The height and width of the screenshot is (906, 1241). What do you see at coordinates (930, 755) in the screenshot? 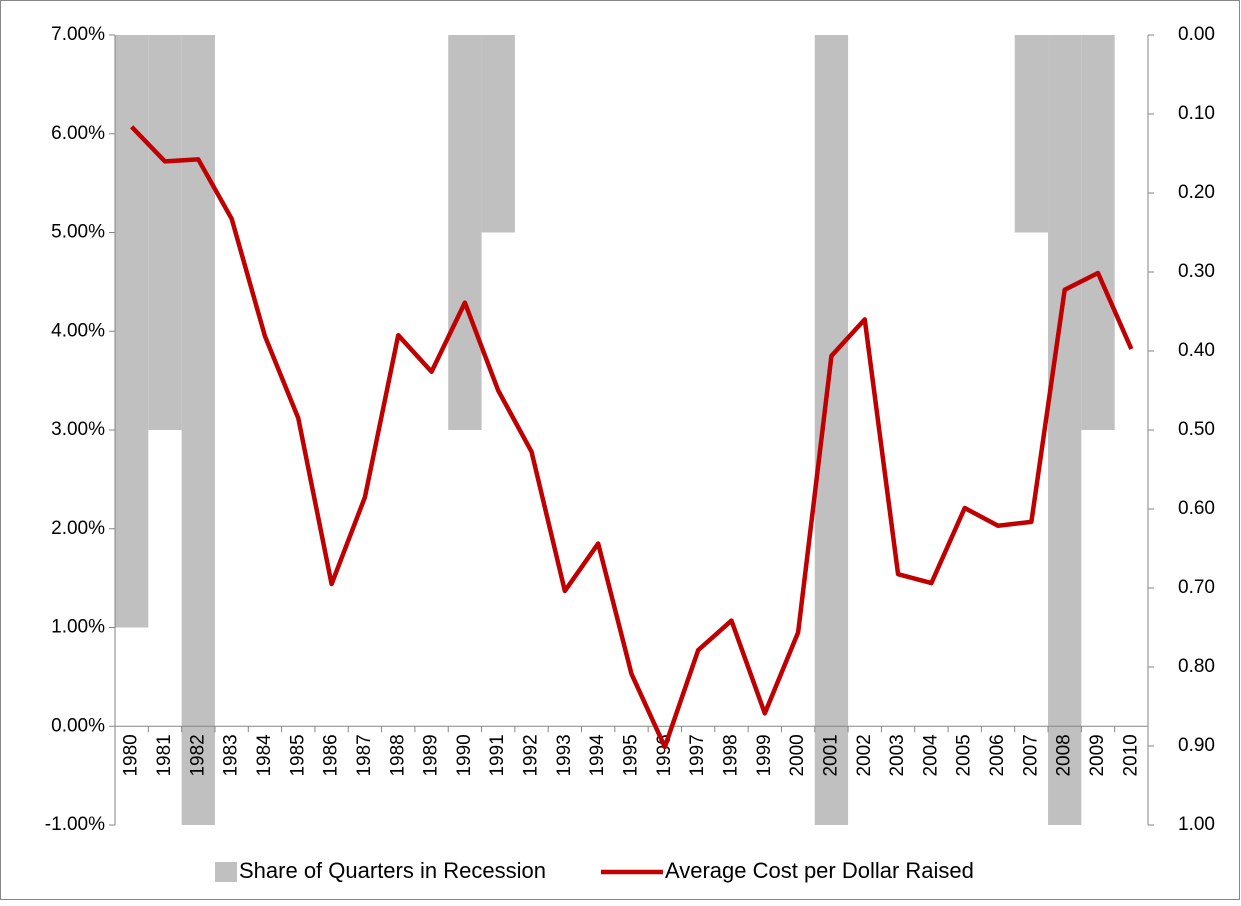
I see `x-tick-label: 2004` at bounding box center [930, 755].